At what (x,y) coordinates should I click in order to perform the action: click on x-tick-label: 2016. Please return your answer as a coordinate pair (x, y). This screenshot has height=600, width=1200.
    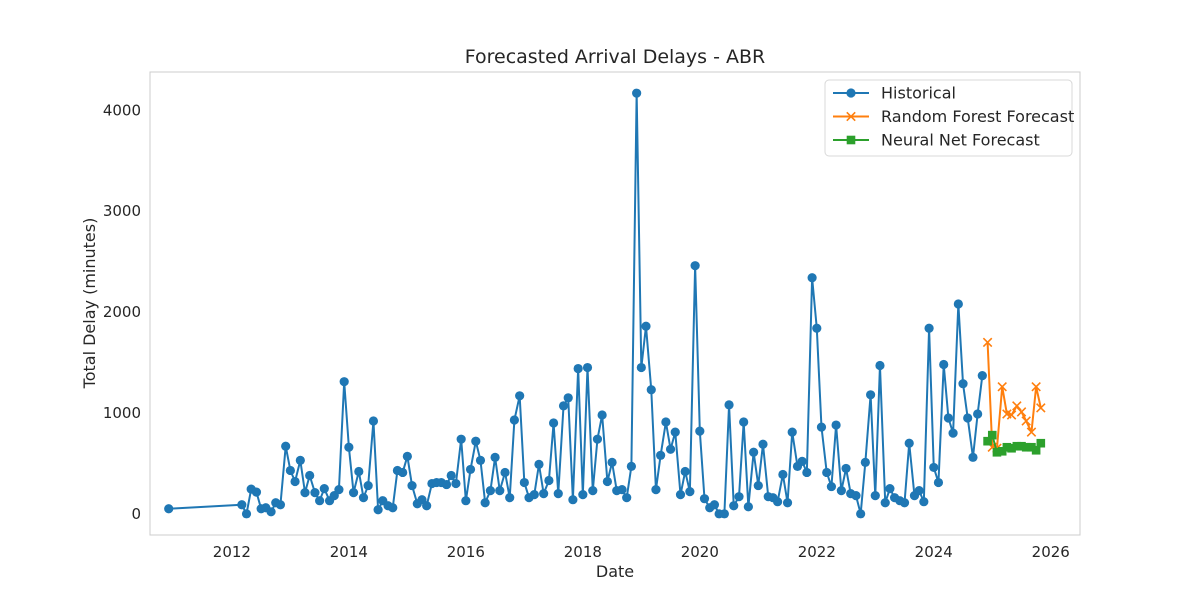
    Looking at the image, I should click on (466, 552).